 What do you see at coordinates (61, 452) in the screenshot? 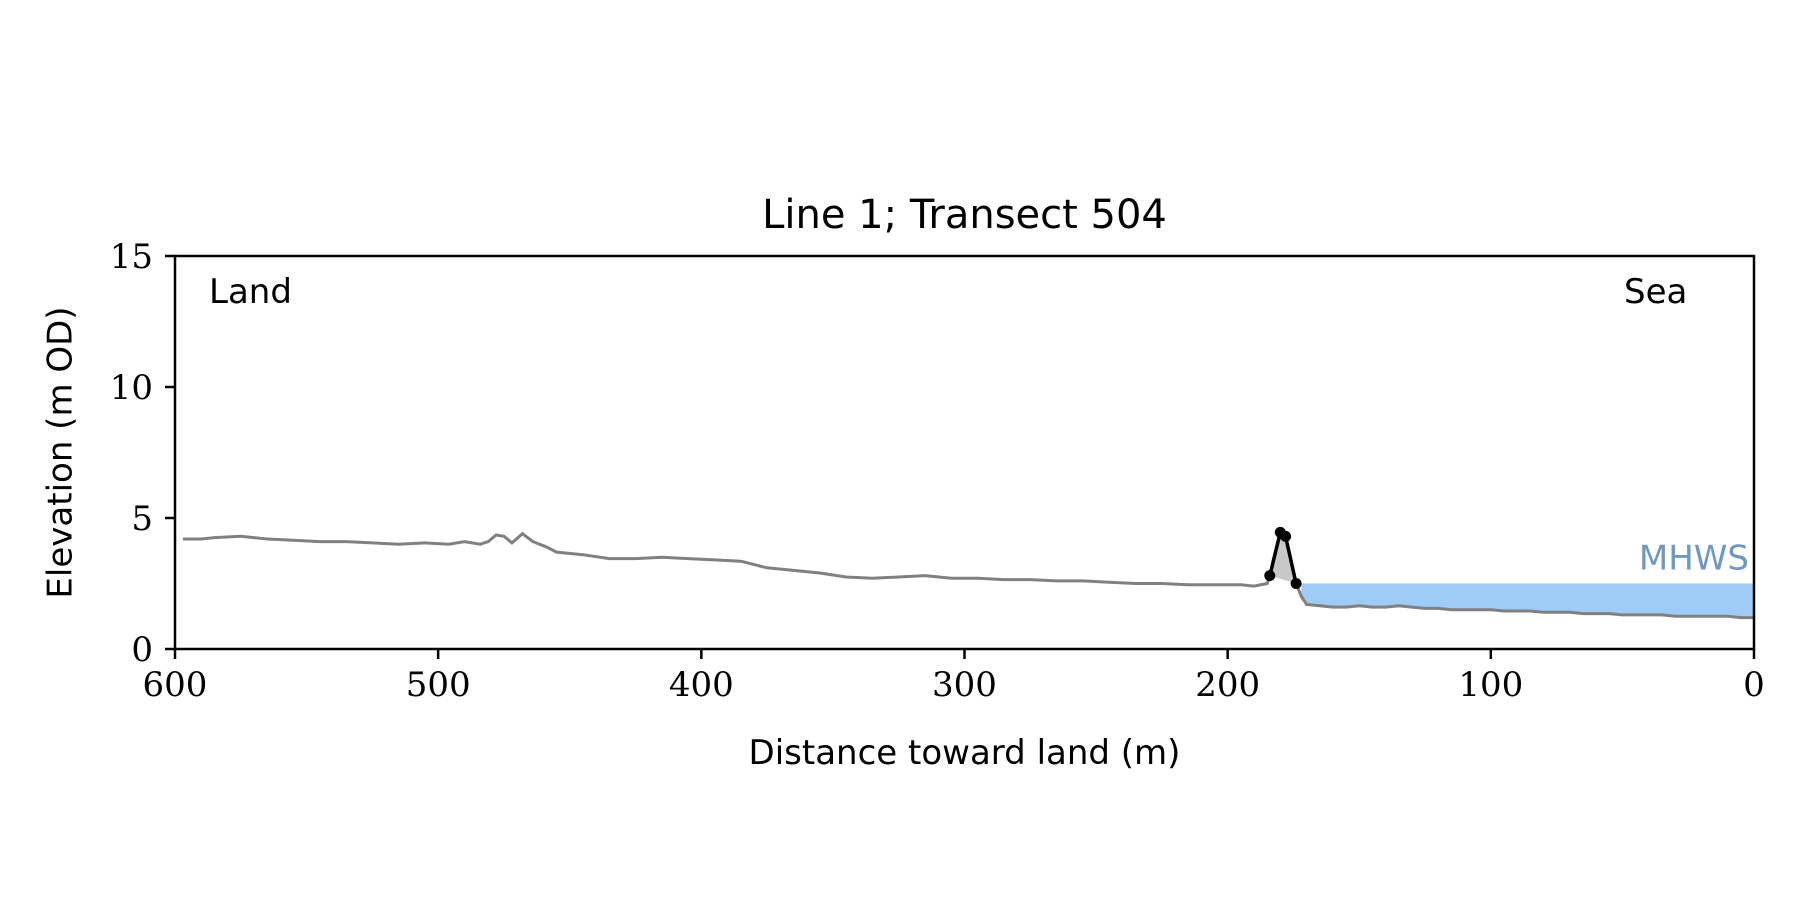
I see `y-axis-label: Elevation (m OD)` at bounding box center [61, 452].